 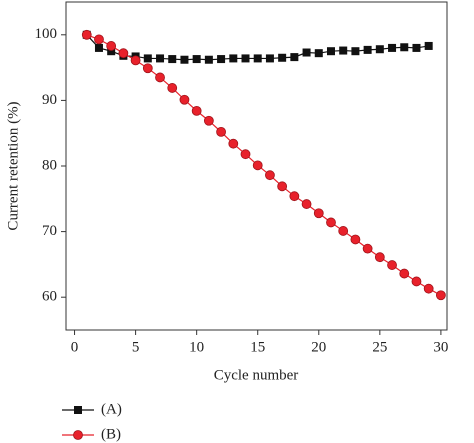 What do you see at coordinates (136, 347) in the screenshot?
I see `x-tick-label: 5` at bounding box center [136, 347].